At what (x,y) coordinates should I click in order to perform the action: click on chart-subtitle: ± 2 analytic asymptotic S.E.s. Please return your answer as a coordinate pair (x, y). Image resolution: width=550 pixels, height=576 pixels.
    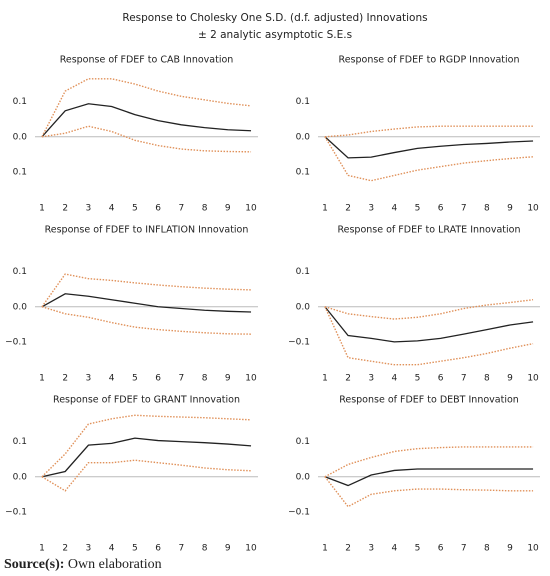
    Looking at the image, I should click on (275, 35).